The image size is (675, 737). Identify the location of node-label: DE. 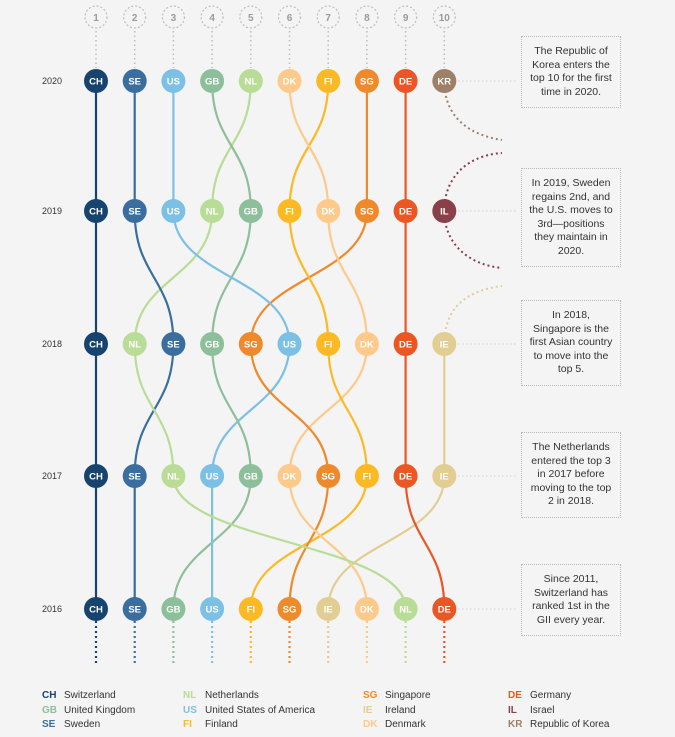
(405, 345).